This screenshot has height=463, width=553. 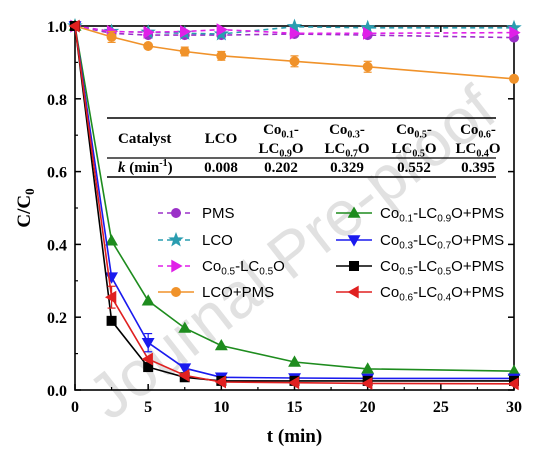 I want to click on legend-label: PMS, so click(x=218, y=213).